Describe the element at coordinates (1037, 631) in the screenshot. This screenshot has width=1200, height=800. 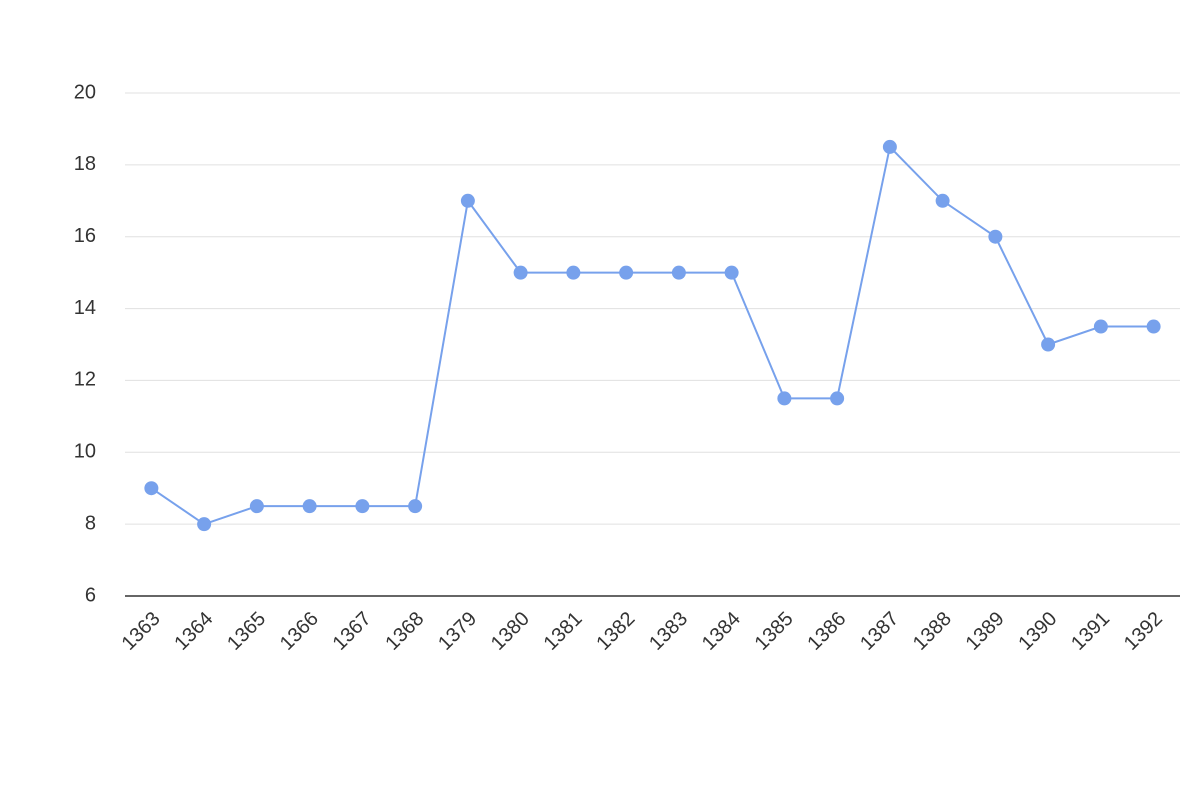
I see `x-tick-label: 1390` at that location.